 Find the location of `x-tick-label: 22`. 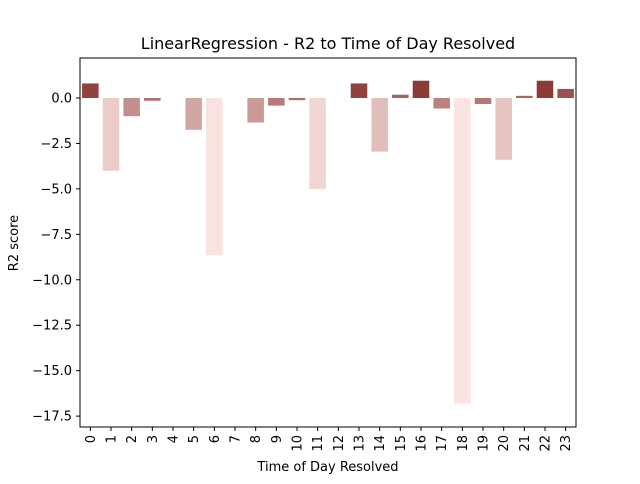

x-tick-label: 22 is located at coordinates (546, 443).